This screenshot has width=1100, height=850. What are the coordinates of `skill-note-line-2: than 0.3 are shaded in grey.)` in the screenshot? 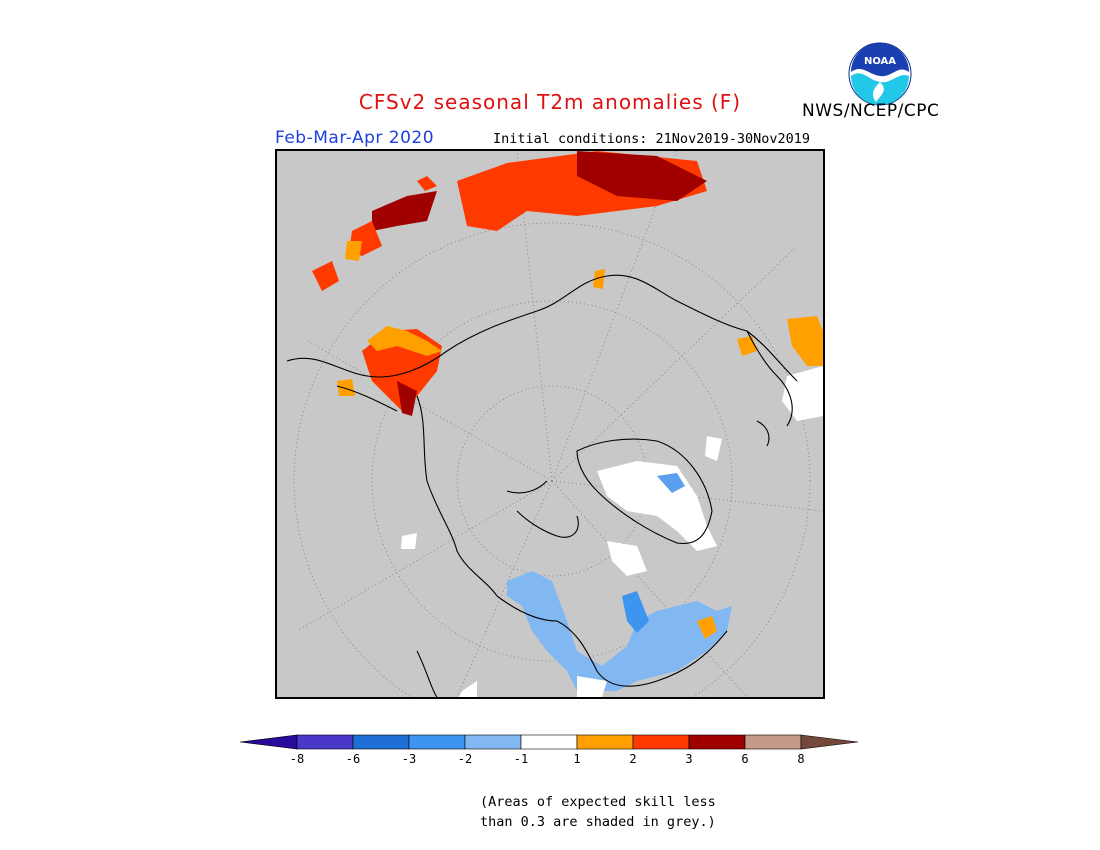 It's located at (598, 822).